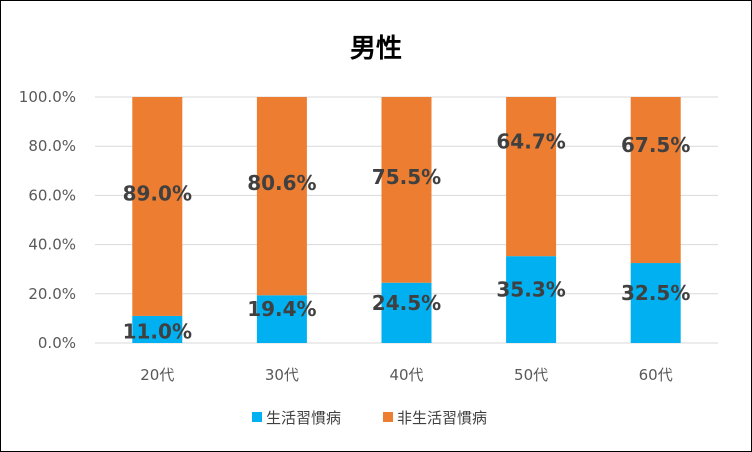 This screenshot has width=752, height=452. What do you see at coordinates (655, 145) in the screenshot?
I see `data-label: 67.5%` at bounding box center [655, 145].